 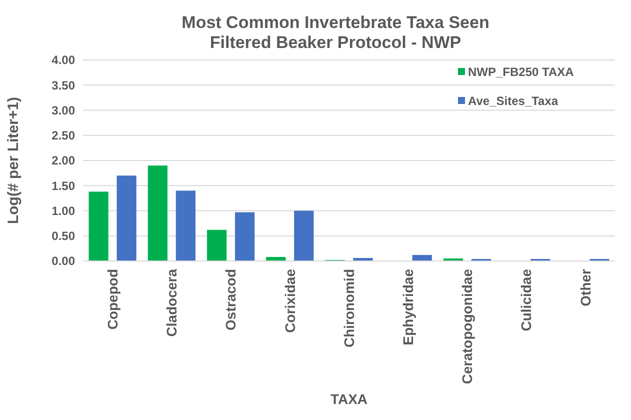 I want to click on y-axis-title: Log(# per Liter+1), so click(x=13, y=160).